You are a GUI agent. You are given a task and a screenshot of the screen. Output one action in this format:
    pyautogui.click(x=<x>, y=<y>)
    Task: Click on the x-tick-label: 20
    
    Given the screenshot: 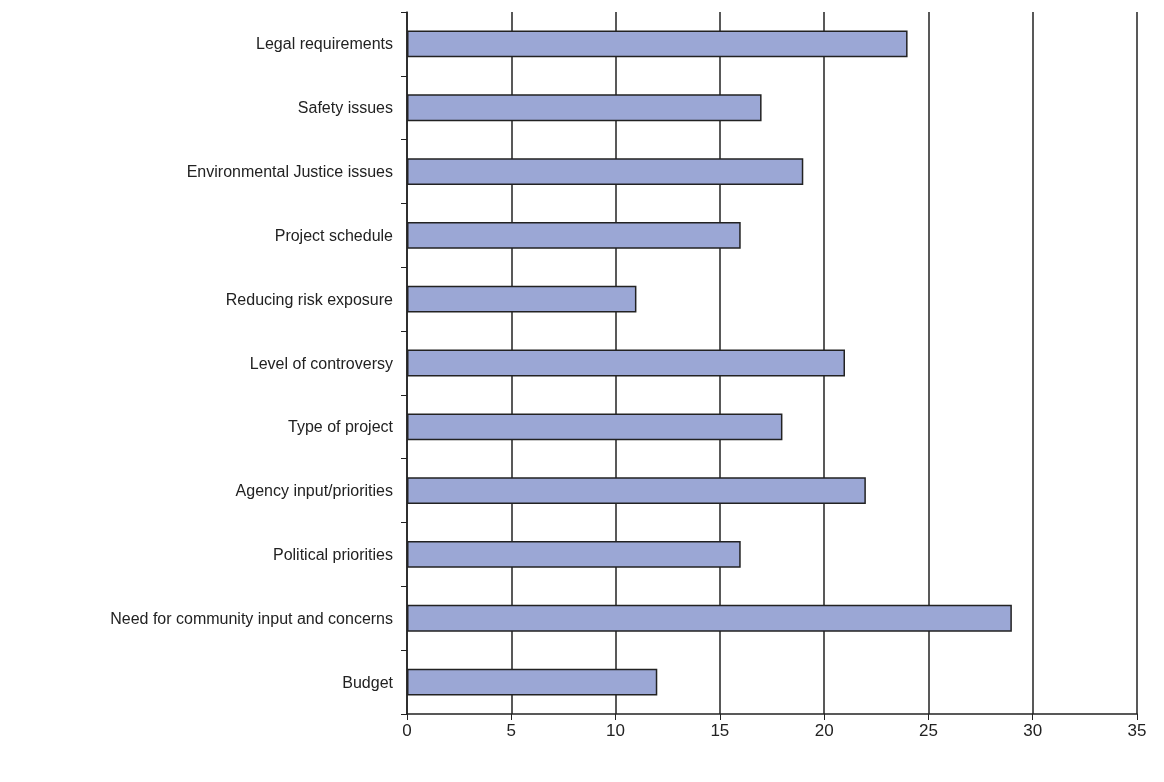 What is the action you would take?
    pyautogui.click(x=824, y=730)
    